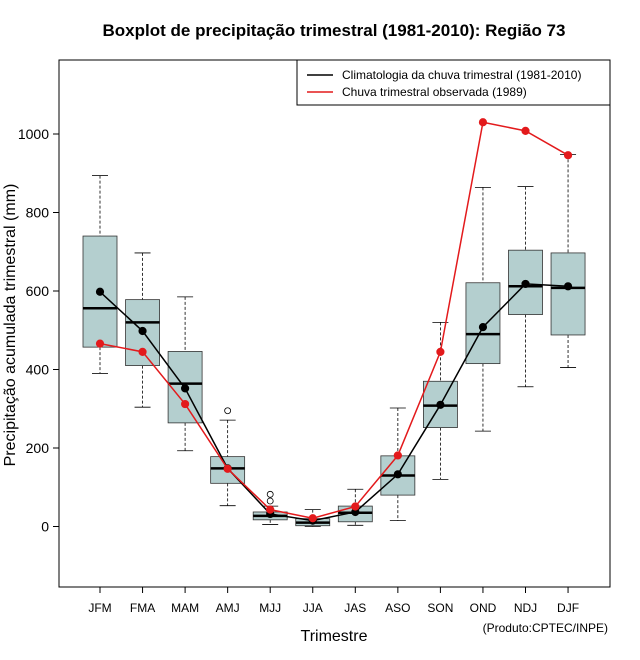 Image resolution: width=640 pixels, height=660 pixels. What do you see at coordinates (568, 608) in the screenshot?
I see `x-tick-label: DJF` at bounding box center [568, 608].